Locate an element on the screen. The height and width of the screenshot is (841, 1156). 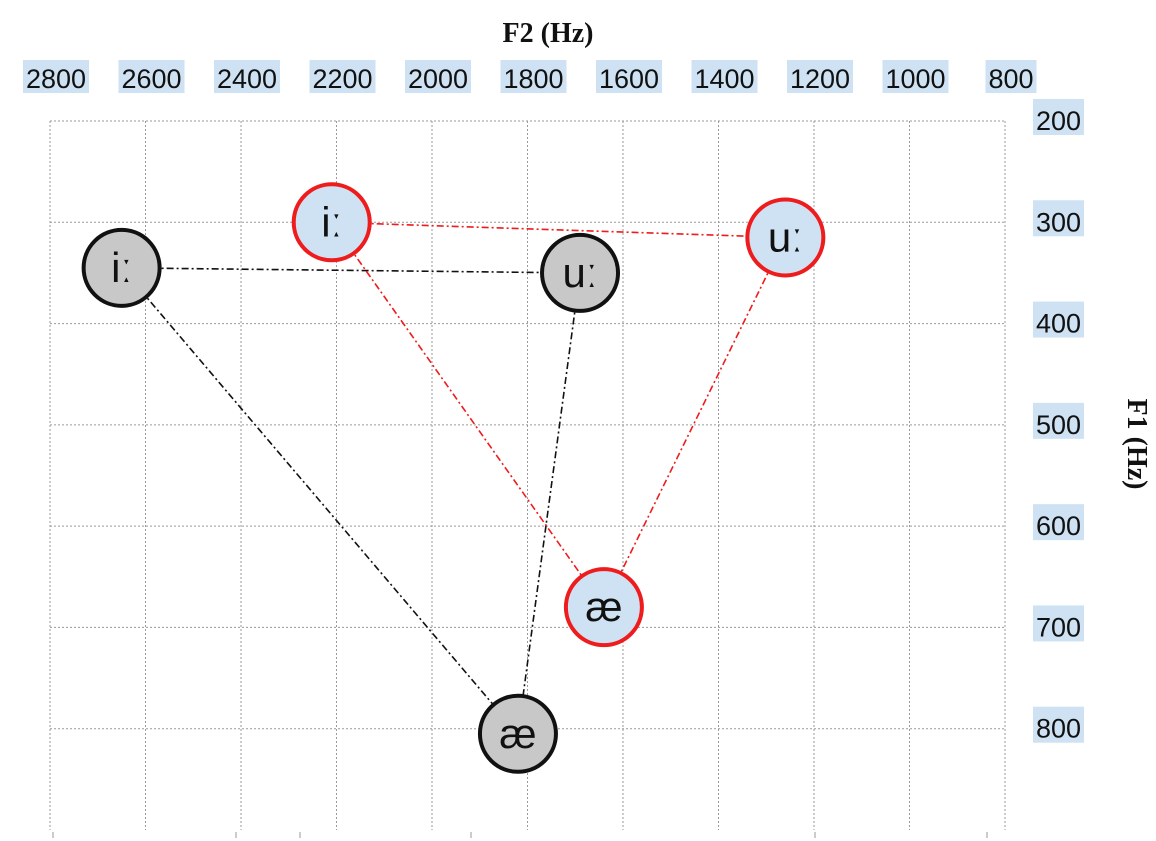
x-tick-label: 2600 is located at coordinates (151, 79).